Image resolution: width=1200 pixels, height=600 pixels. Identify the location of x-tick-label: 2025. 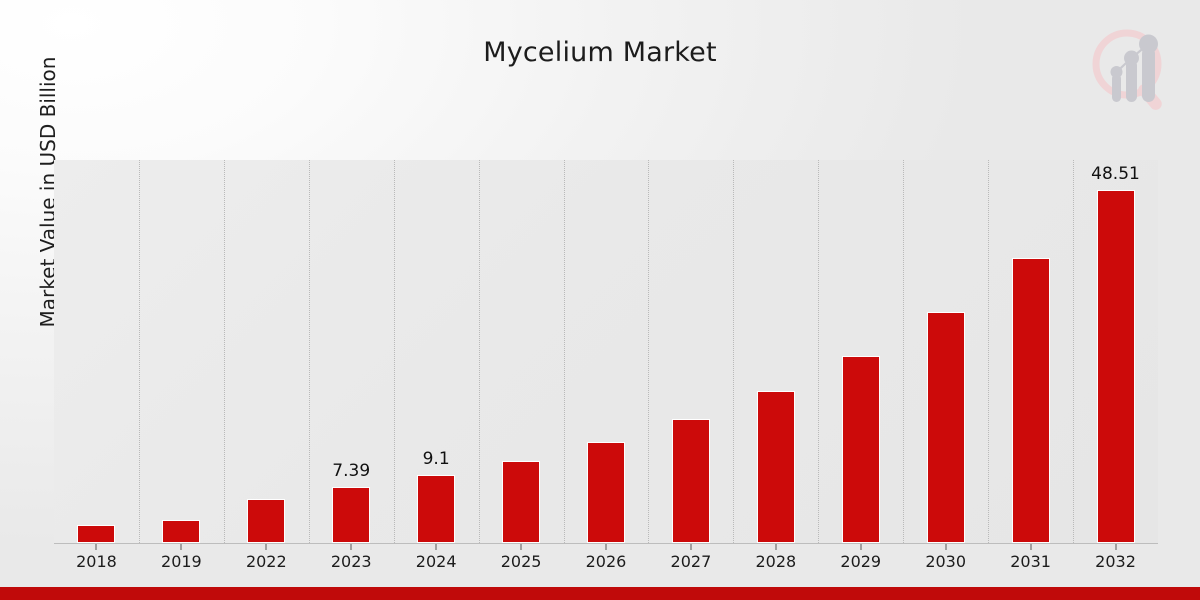
(521, 561).